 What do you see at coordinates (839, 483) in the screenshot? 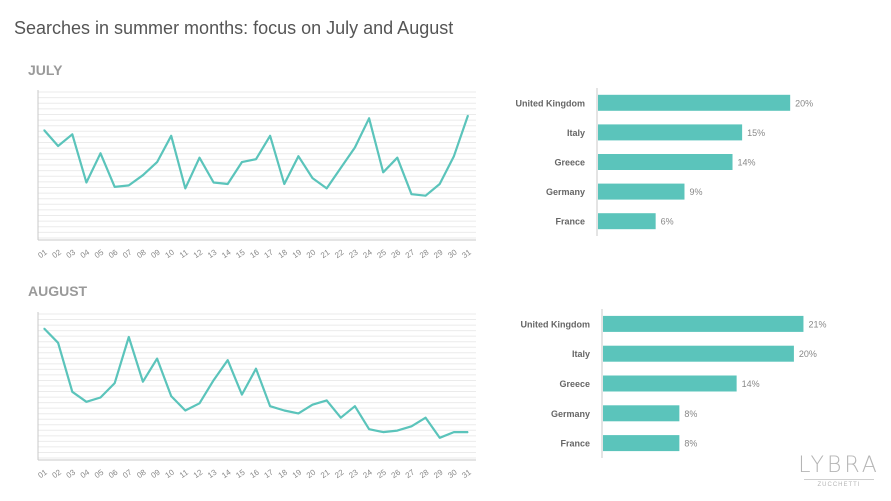
I see `logo-subtitle: ZUCCHETTI` at bounding box center [839, 483].